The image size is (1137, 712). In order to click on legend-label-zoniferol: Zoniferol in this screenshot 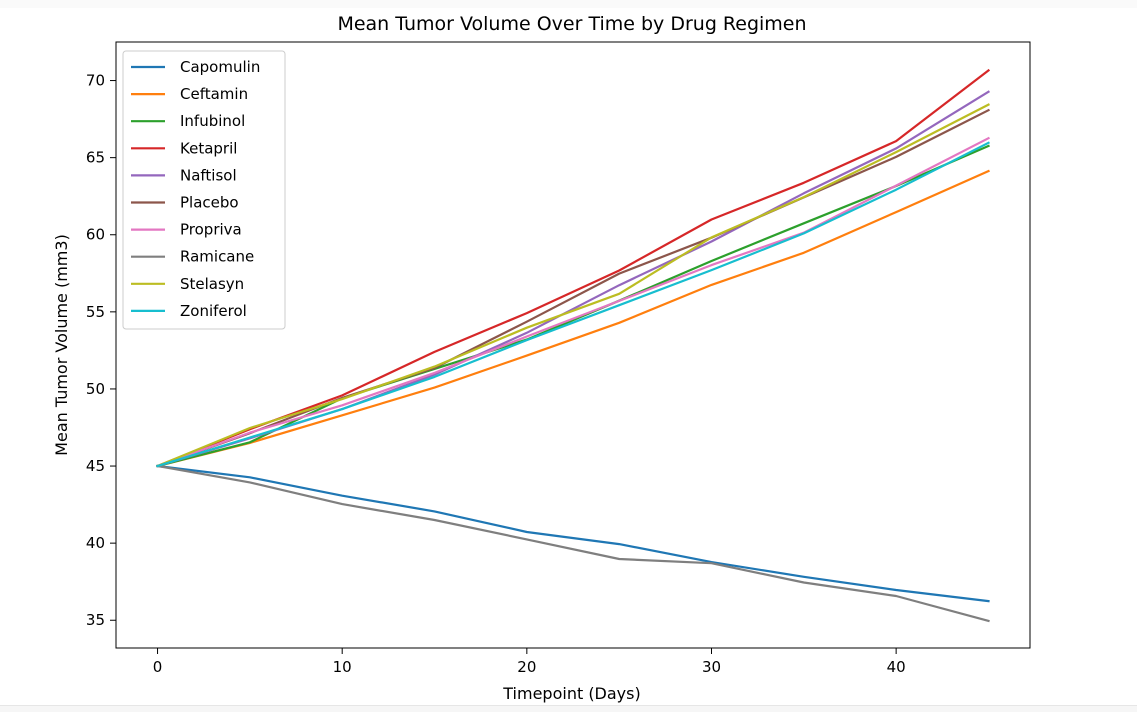, I will do `click(213, 311)`.